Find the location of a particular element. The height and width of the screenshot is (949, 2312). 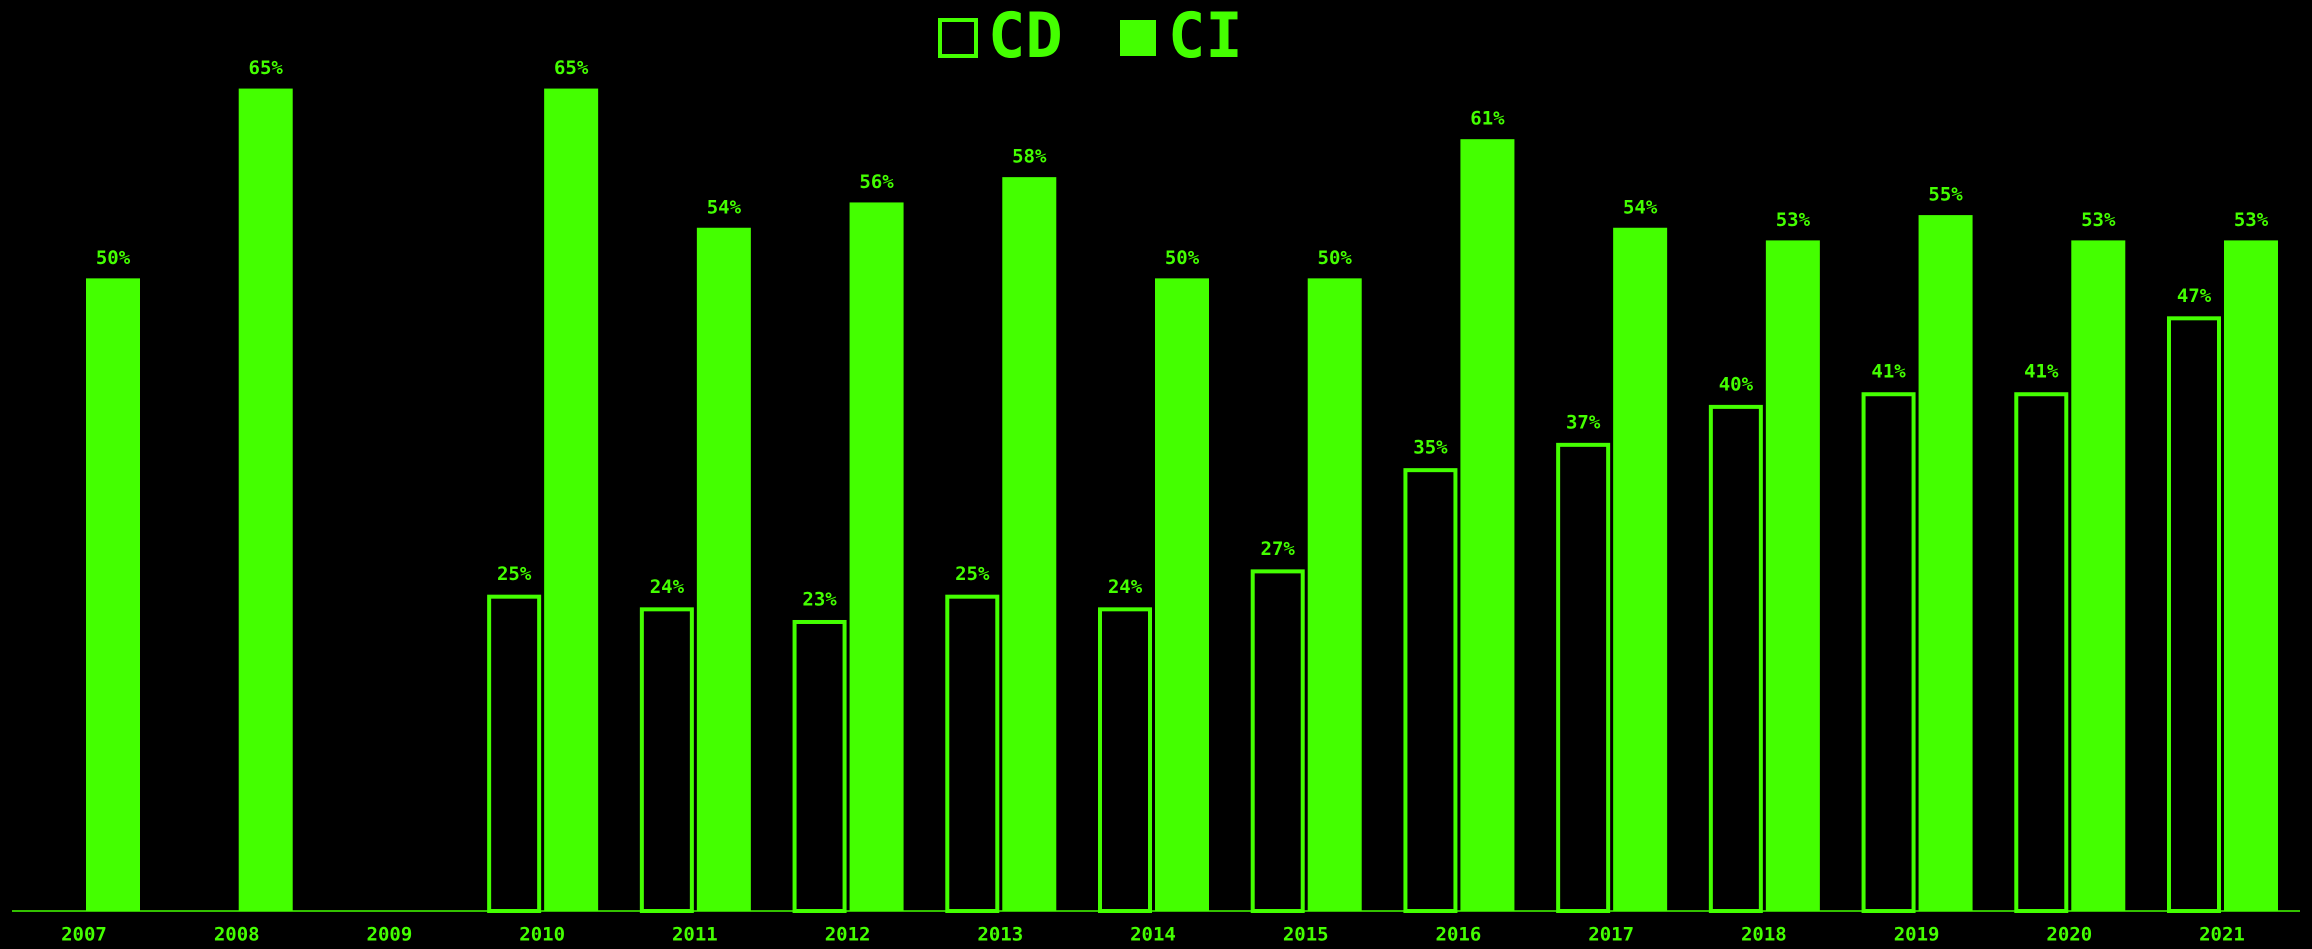

x-tick-label: 2016 is located at coordinates (1459, 935).